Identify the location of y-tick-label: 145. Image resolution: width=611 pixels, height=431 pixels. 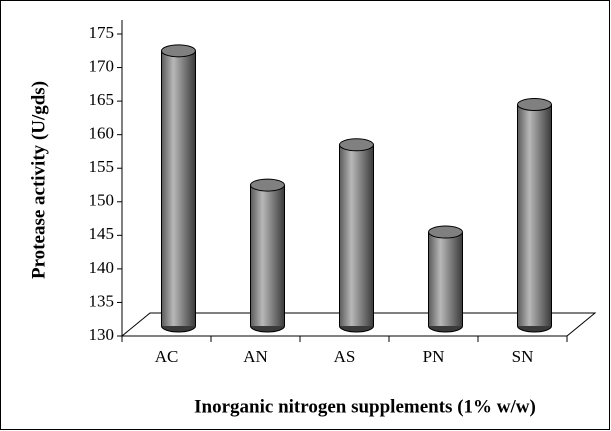
(102, 233).